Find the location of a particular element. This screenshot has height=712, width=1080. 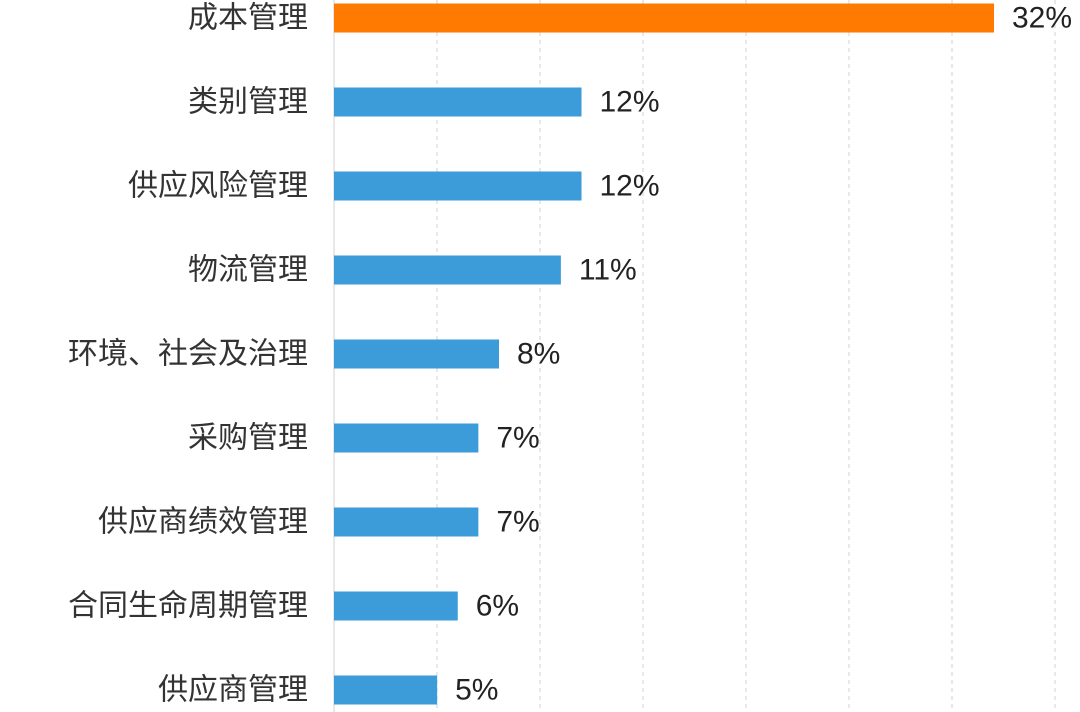

data-label: 8% is located at coordinates (538, 354).